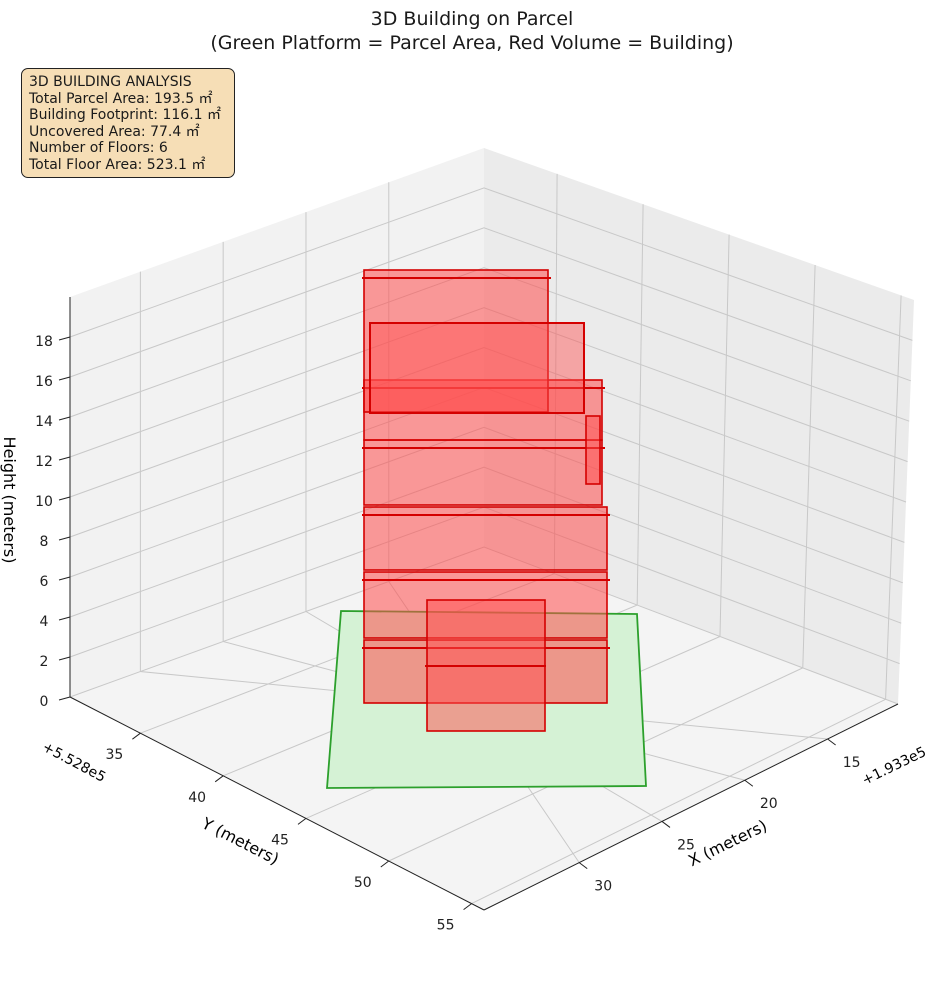 This screenshot has height=991, width=944. What do you see at coordinates (44, 502) in the screenshot?
I see `z-tick-label: 10` at bounding box center [44, 502].